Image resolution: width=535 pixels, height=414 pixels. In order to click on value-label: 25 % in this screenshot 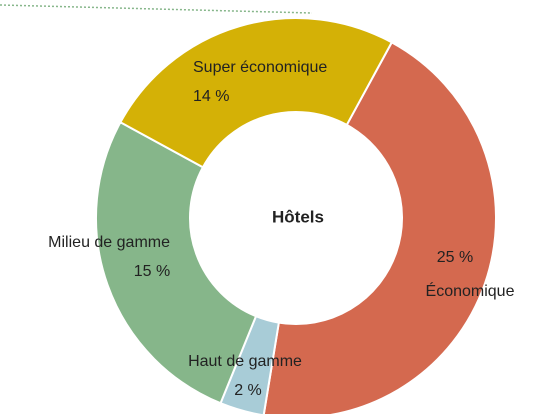, I will do `click(455, 257)`.